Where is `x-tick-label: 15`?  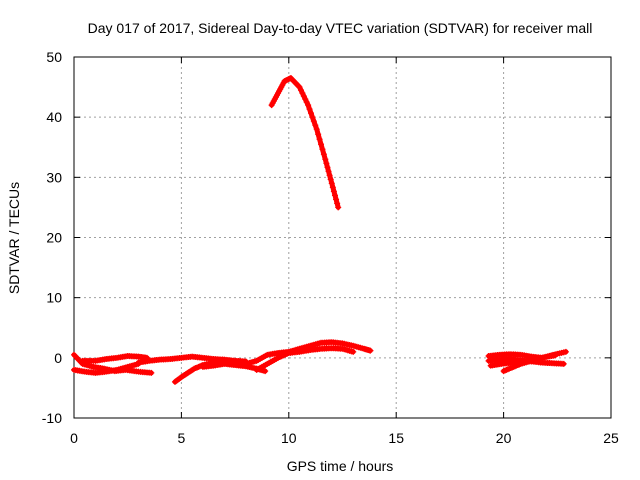 x-tick-label: 15 is located at coordinates (396, 438).